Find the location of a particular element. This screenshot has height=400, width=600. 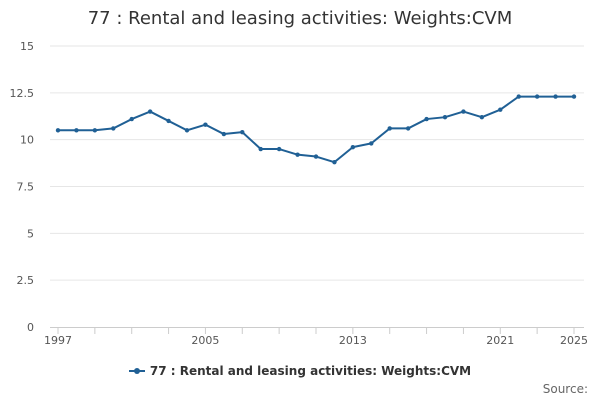

y-tick-label: 7.5 is located at coordinates (26, 187).